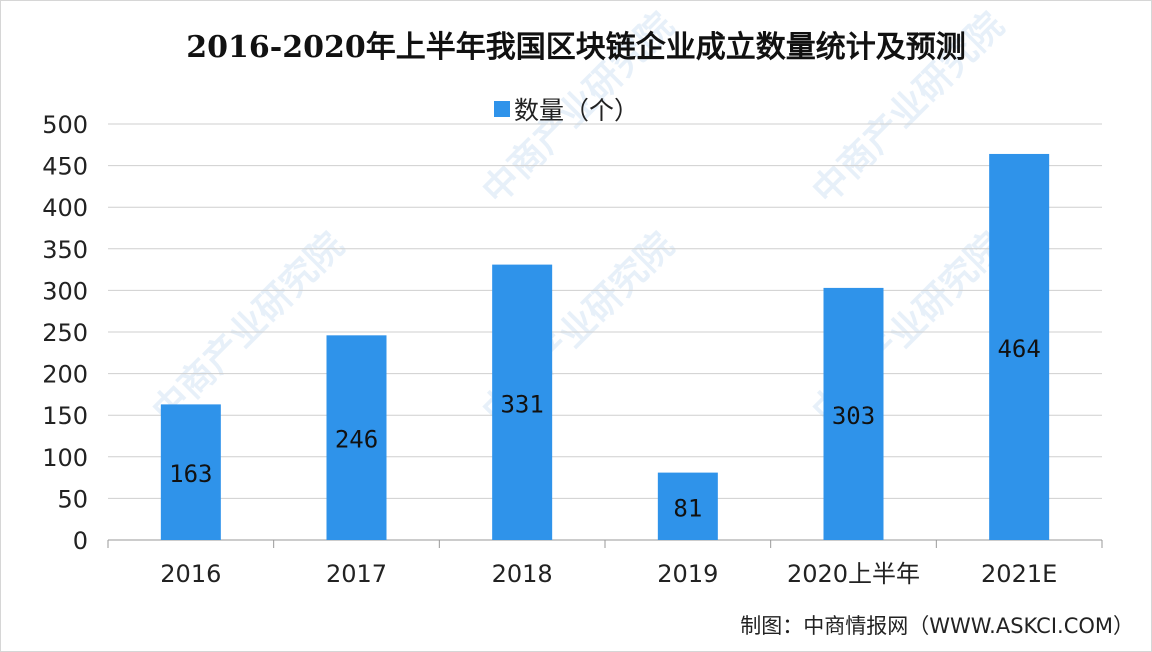 The image size is (1152, 652). I want to click on x-tick-label: 2018, so click(522, 574).